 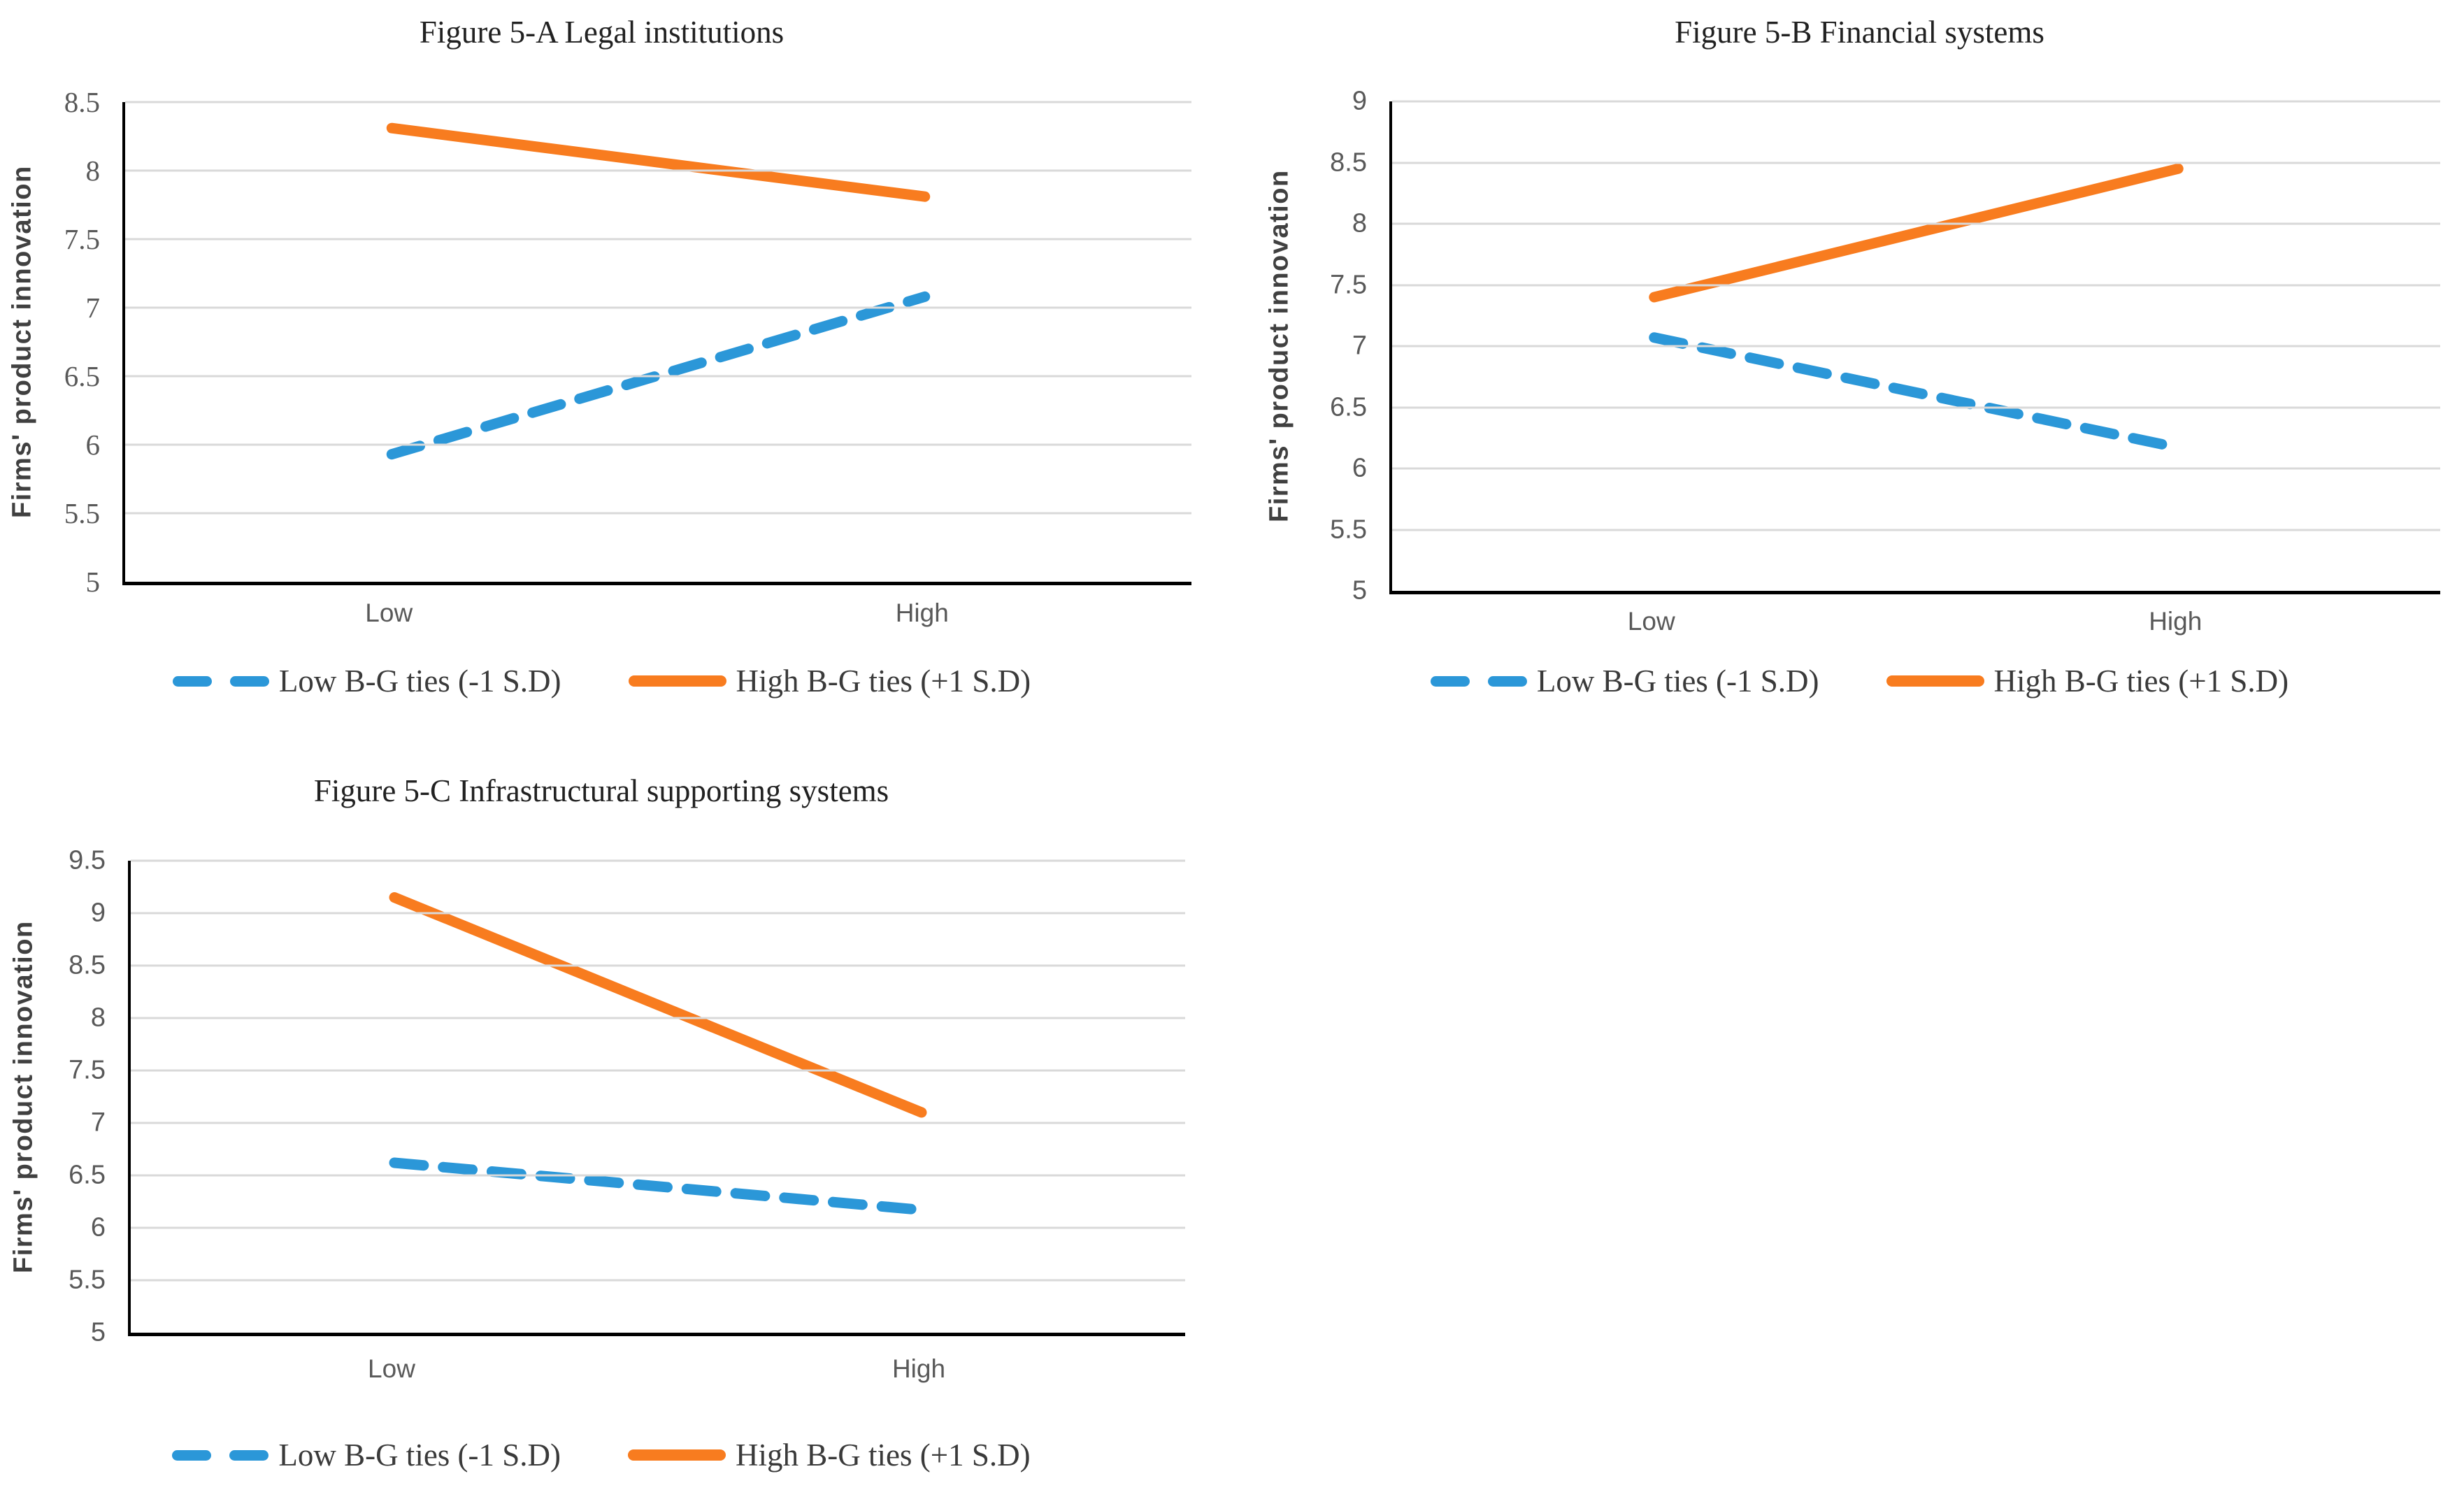 What do you see at coordinates (87, 860) in the screenshot?
I see `y-tick-label: 9.5` at bounding box center [87, 860].